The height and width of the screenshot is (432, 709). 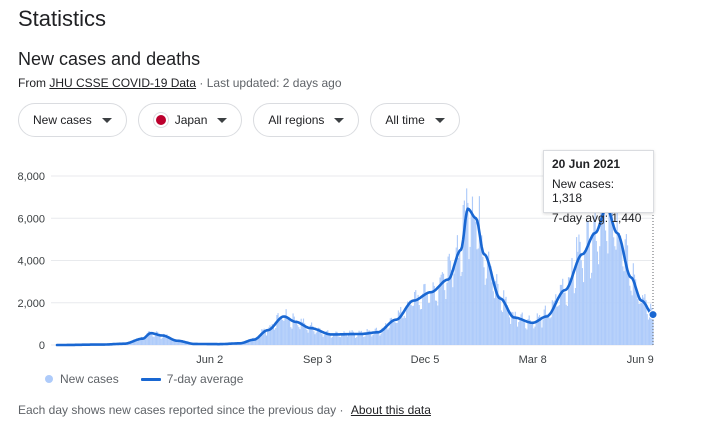 I want to click on source-link: JHU CSSE COVID-19 Data, so click(x=123, y=83).